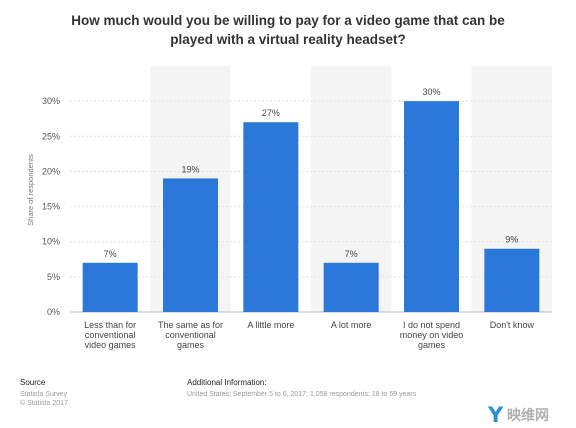 The height and width of the screenshot is (428, 576). I want to click on source-line: © Statista 2017, so click(44, 403).